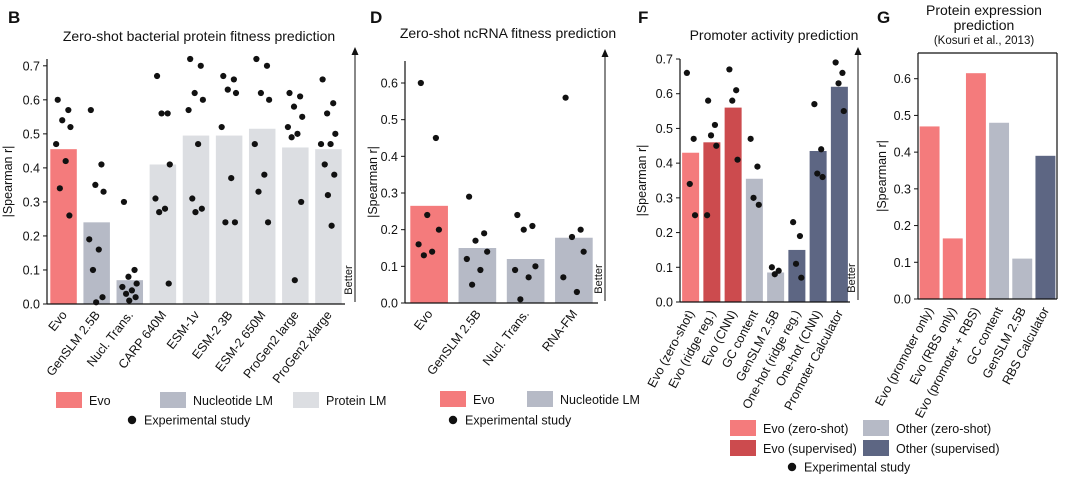  Describe the element at coordinates (389, 84) in the screenshot. I see `y-tick-label-d: 0.6` at that location.